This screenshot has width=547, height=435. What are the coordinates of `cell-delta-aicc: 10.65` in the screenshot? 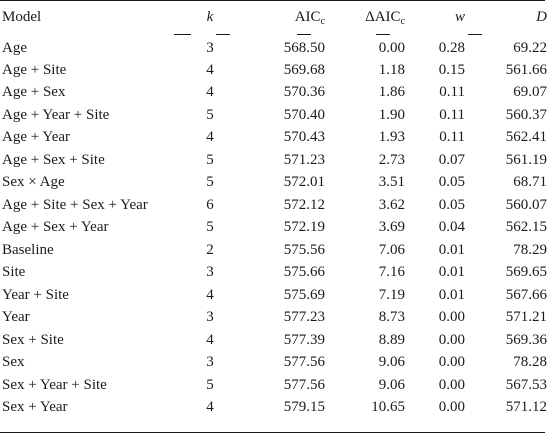 It's located at (388, 407).